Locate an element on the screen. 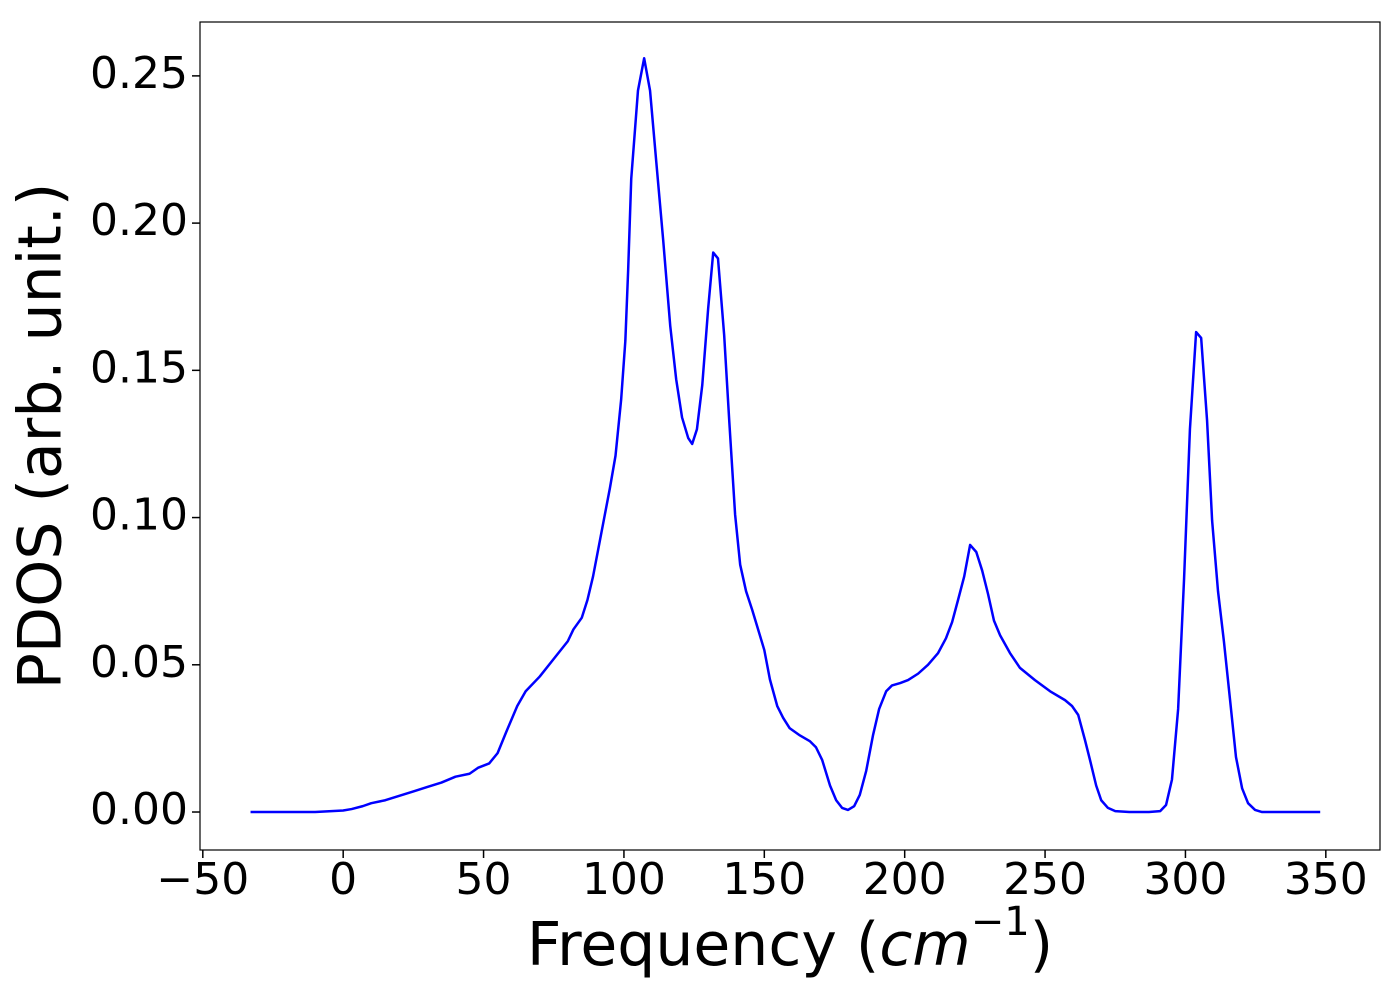 Image resolution: width=1400 pixels, height=1000 pixels. x-tick-label: 0 is located at coordinates (343, 879).